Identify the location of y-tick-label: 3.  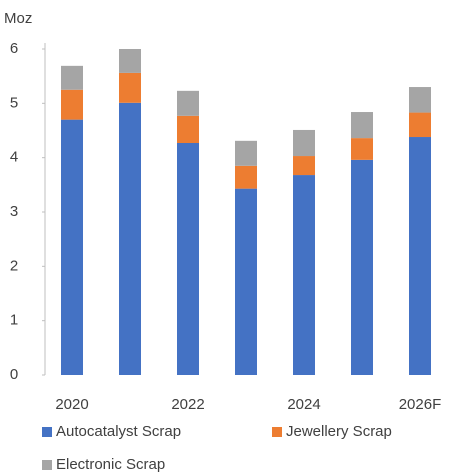
(14, 211).